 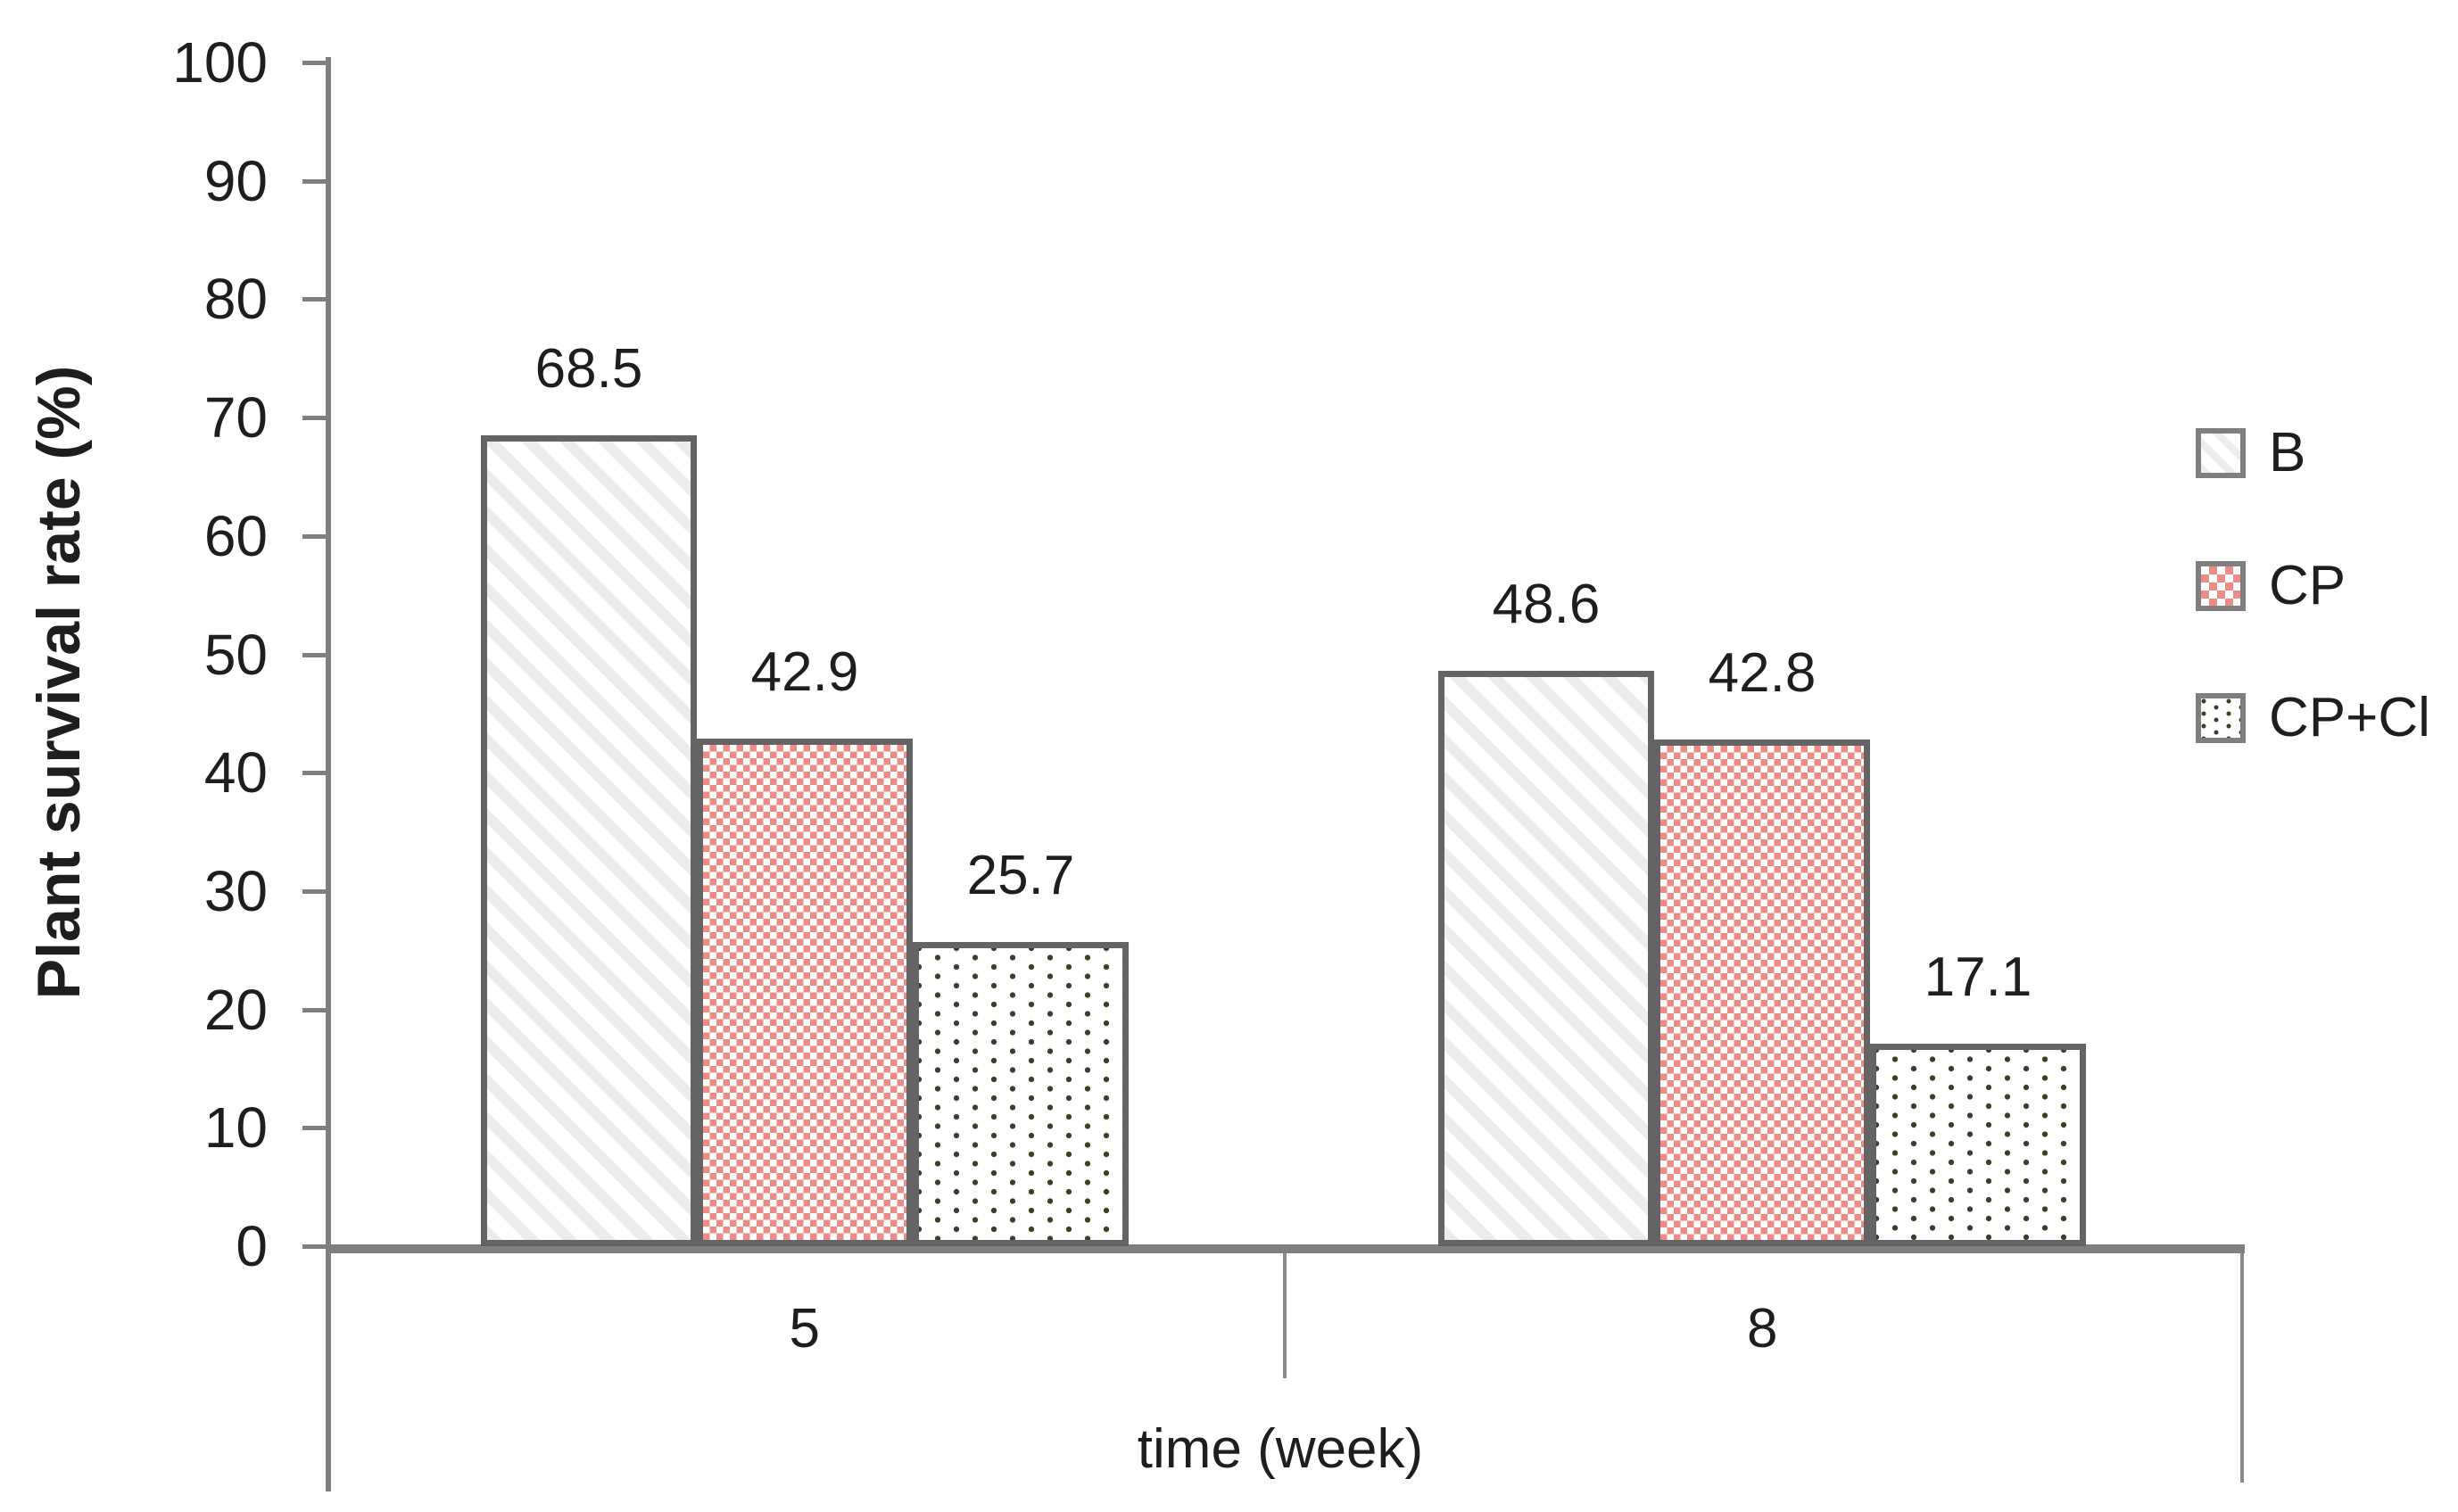 What do you see at coordinates (235, 180) in the screenshot?
I see `y-tick-label-90: 90` at bounding box center [235, 180].